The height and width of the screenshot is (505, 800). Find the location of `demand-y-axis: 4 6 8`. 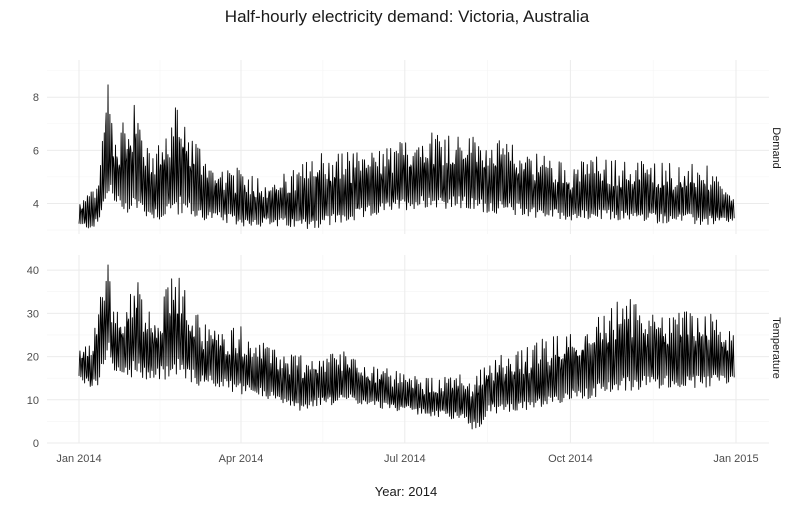

demand-y-axis: 4 6 8 is located at coordinates (36, 151).